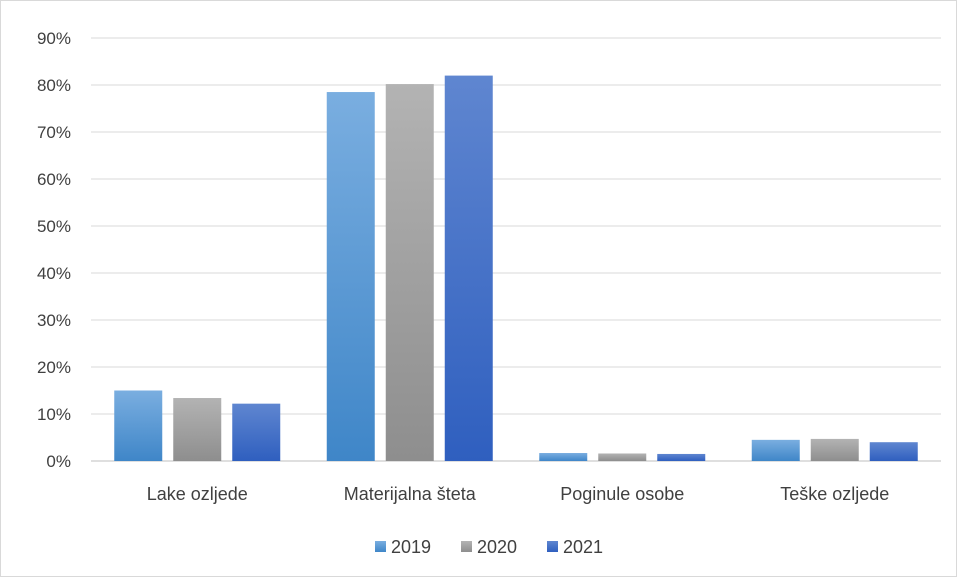 This screenshot has width=957, height=581. I want to click on x-category-label: Poginule osobe, so click(622, 494).